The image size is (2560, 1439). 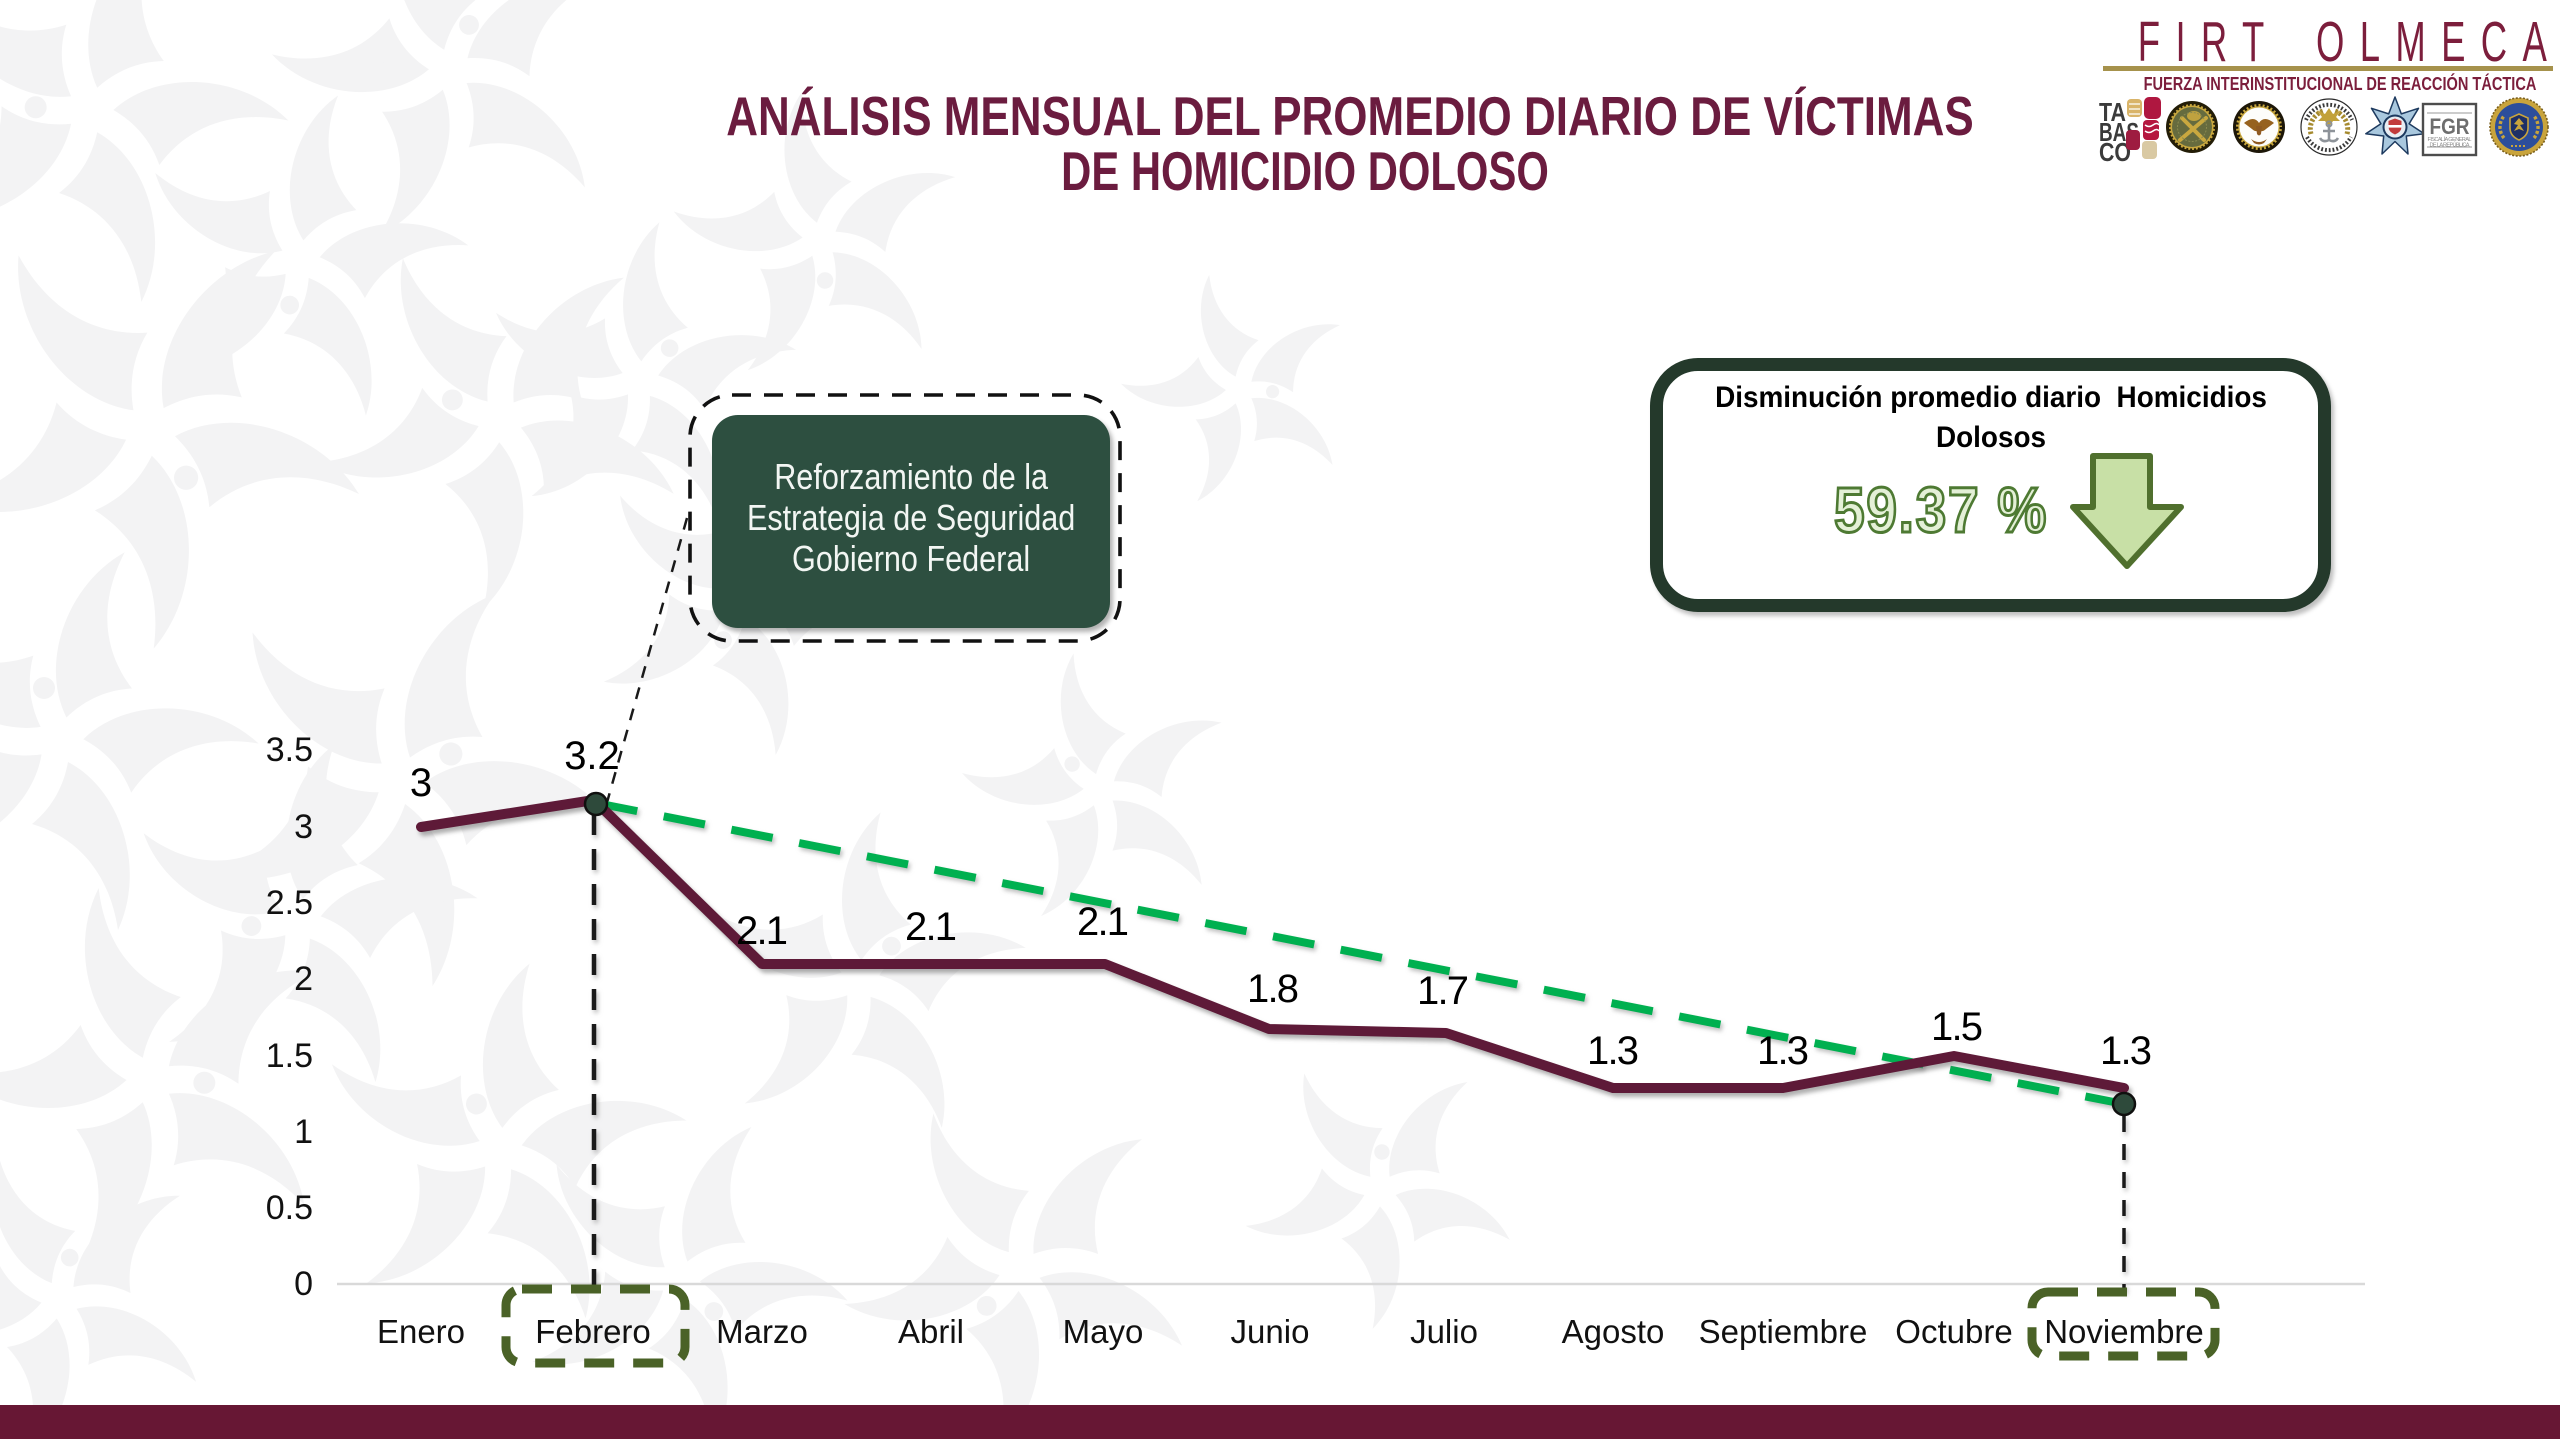 I want to click on svg-text: 0.5, so click(x=289, y=1208).